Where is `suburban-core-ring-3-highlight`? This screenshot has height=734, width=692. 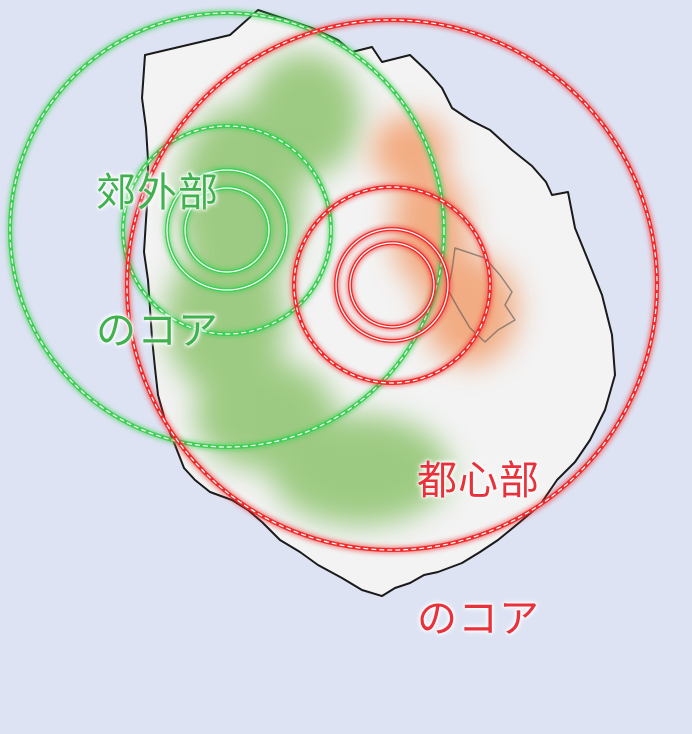
suburban-core-ring-3-highlight is located at coordinates (227, 230).